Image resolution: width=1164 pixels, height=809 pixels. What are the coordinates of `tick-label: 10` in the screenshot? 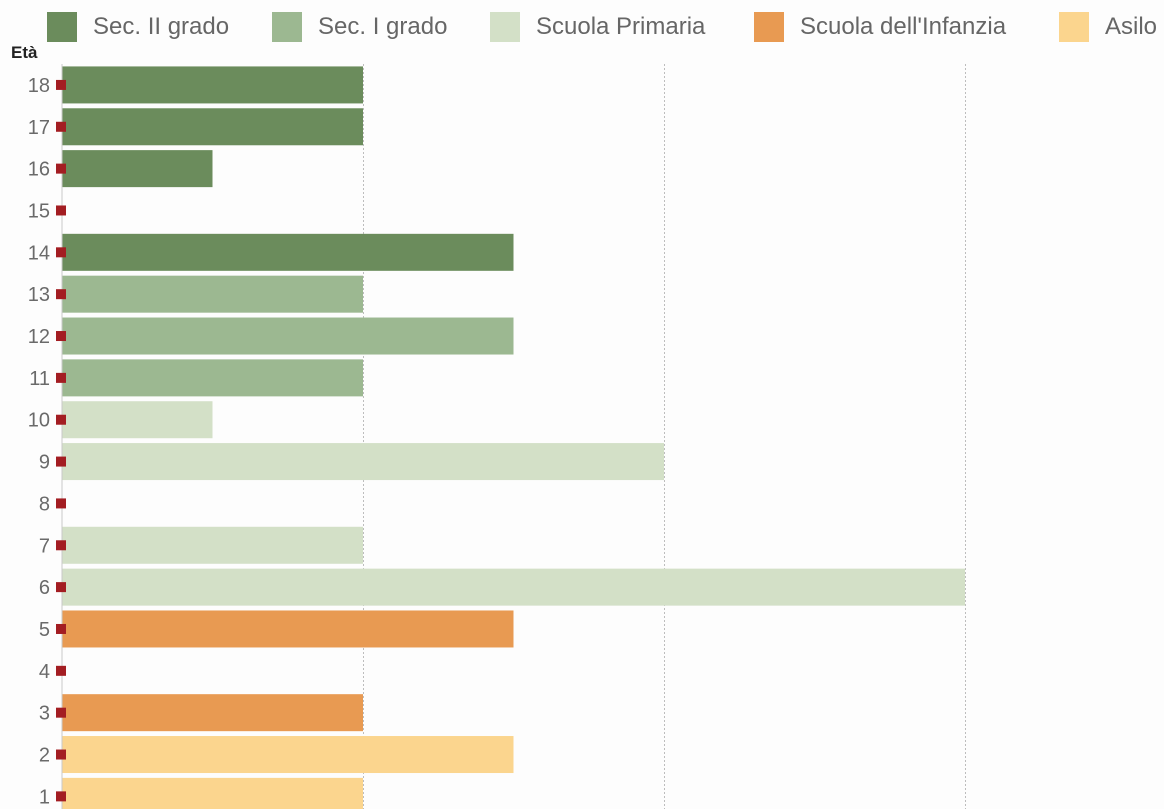 It's located at (39, 421).